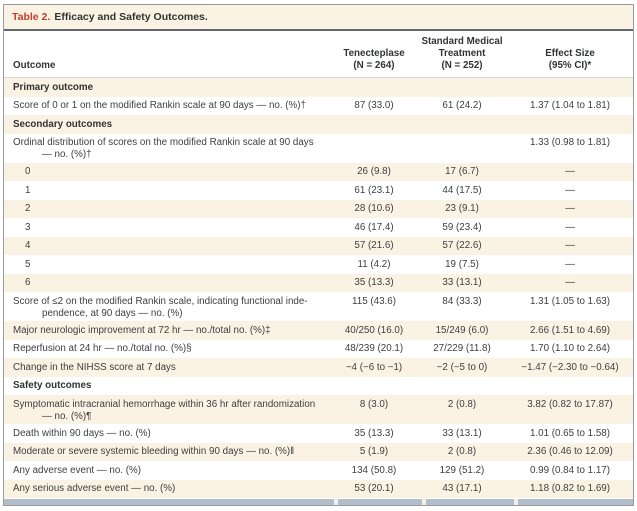 The width and height of the screenshot is (637, 511). Describe the element at coordinates (462, 301) in the screenshot. I see `standard-treatment-value: 84 (33.3)` at that location.